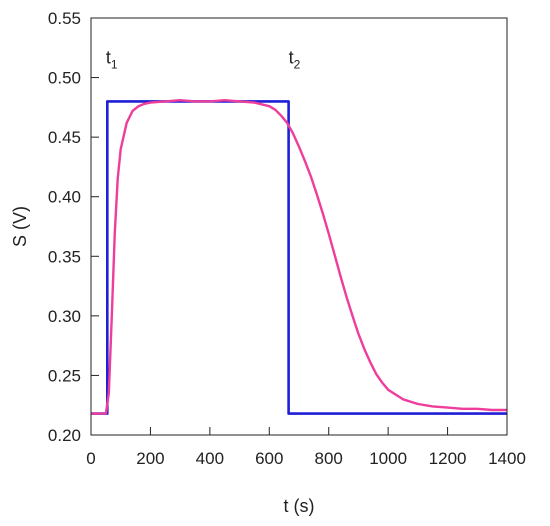 The image size is (550, 526). Describe the element at coordinates (269, 458) in the screenshot. I see `x-tick-label: 600` at that location.